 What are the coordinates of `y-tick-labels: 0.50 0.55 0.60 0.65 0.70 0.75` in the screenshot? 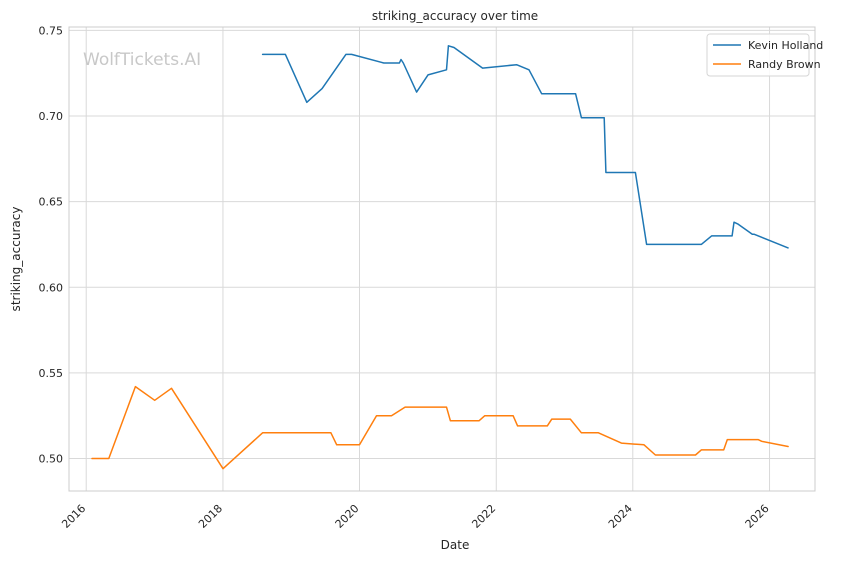 It's located at (51, 244).